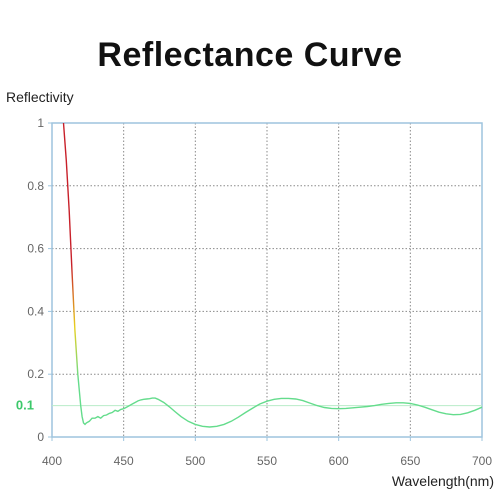 This screenshot has width=500, height=500. What do you see at coordinates (267, 461) in the screenshot?
I see `x-tick-label: 550` at bounding box center [267, 461].